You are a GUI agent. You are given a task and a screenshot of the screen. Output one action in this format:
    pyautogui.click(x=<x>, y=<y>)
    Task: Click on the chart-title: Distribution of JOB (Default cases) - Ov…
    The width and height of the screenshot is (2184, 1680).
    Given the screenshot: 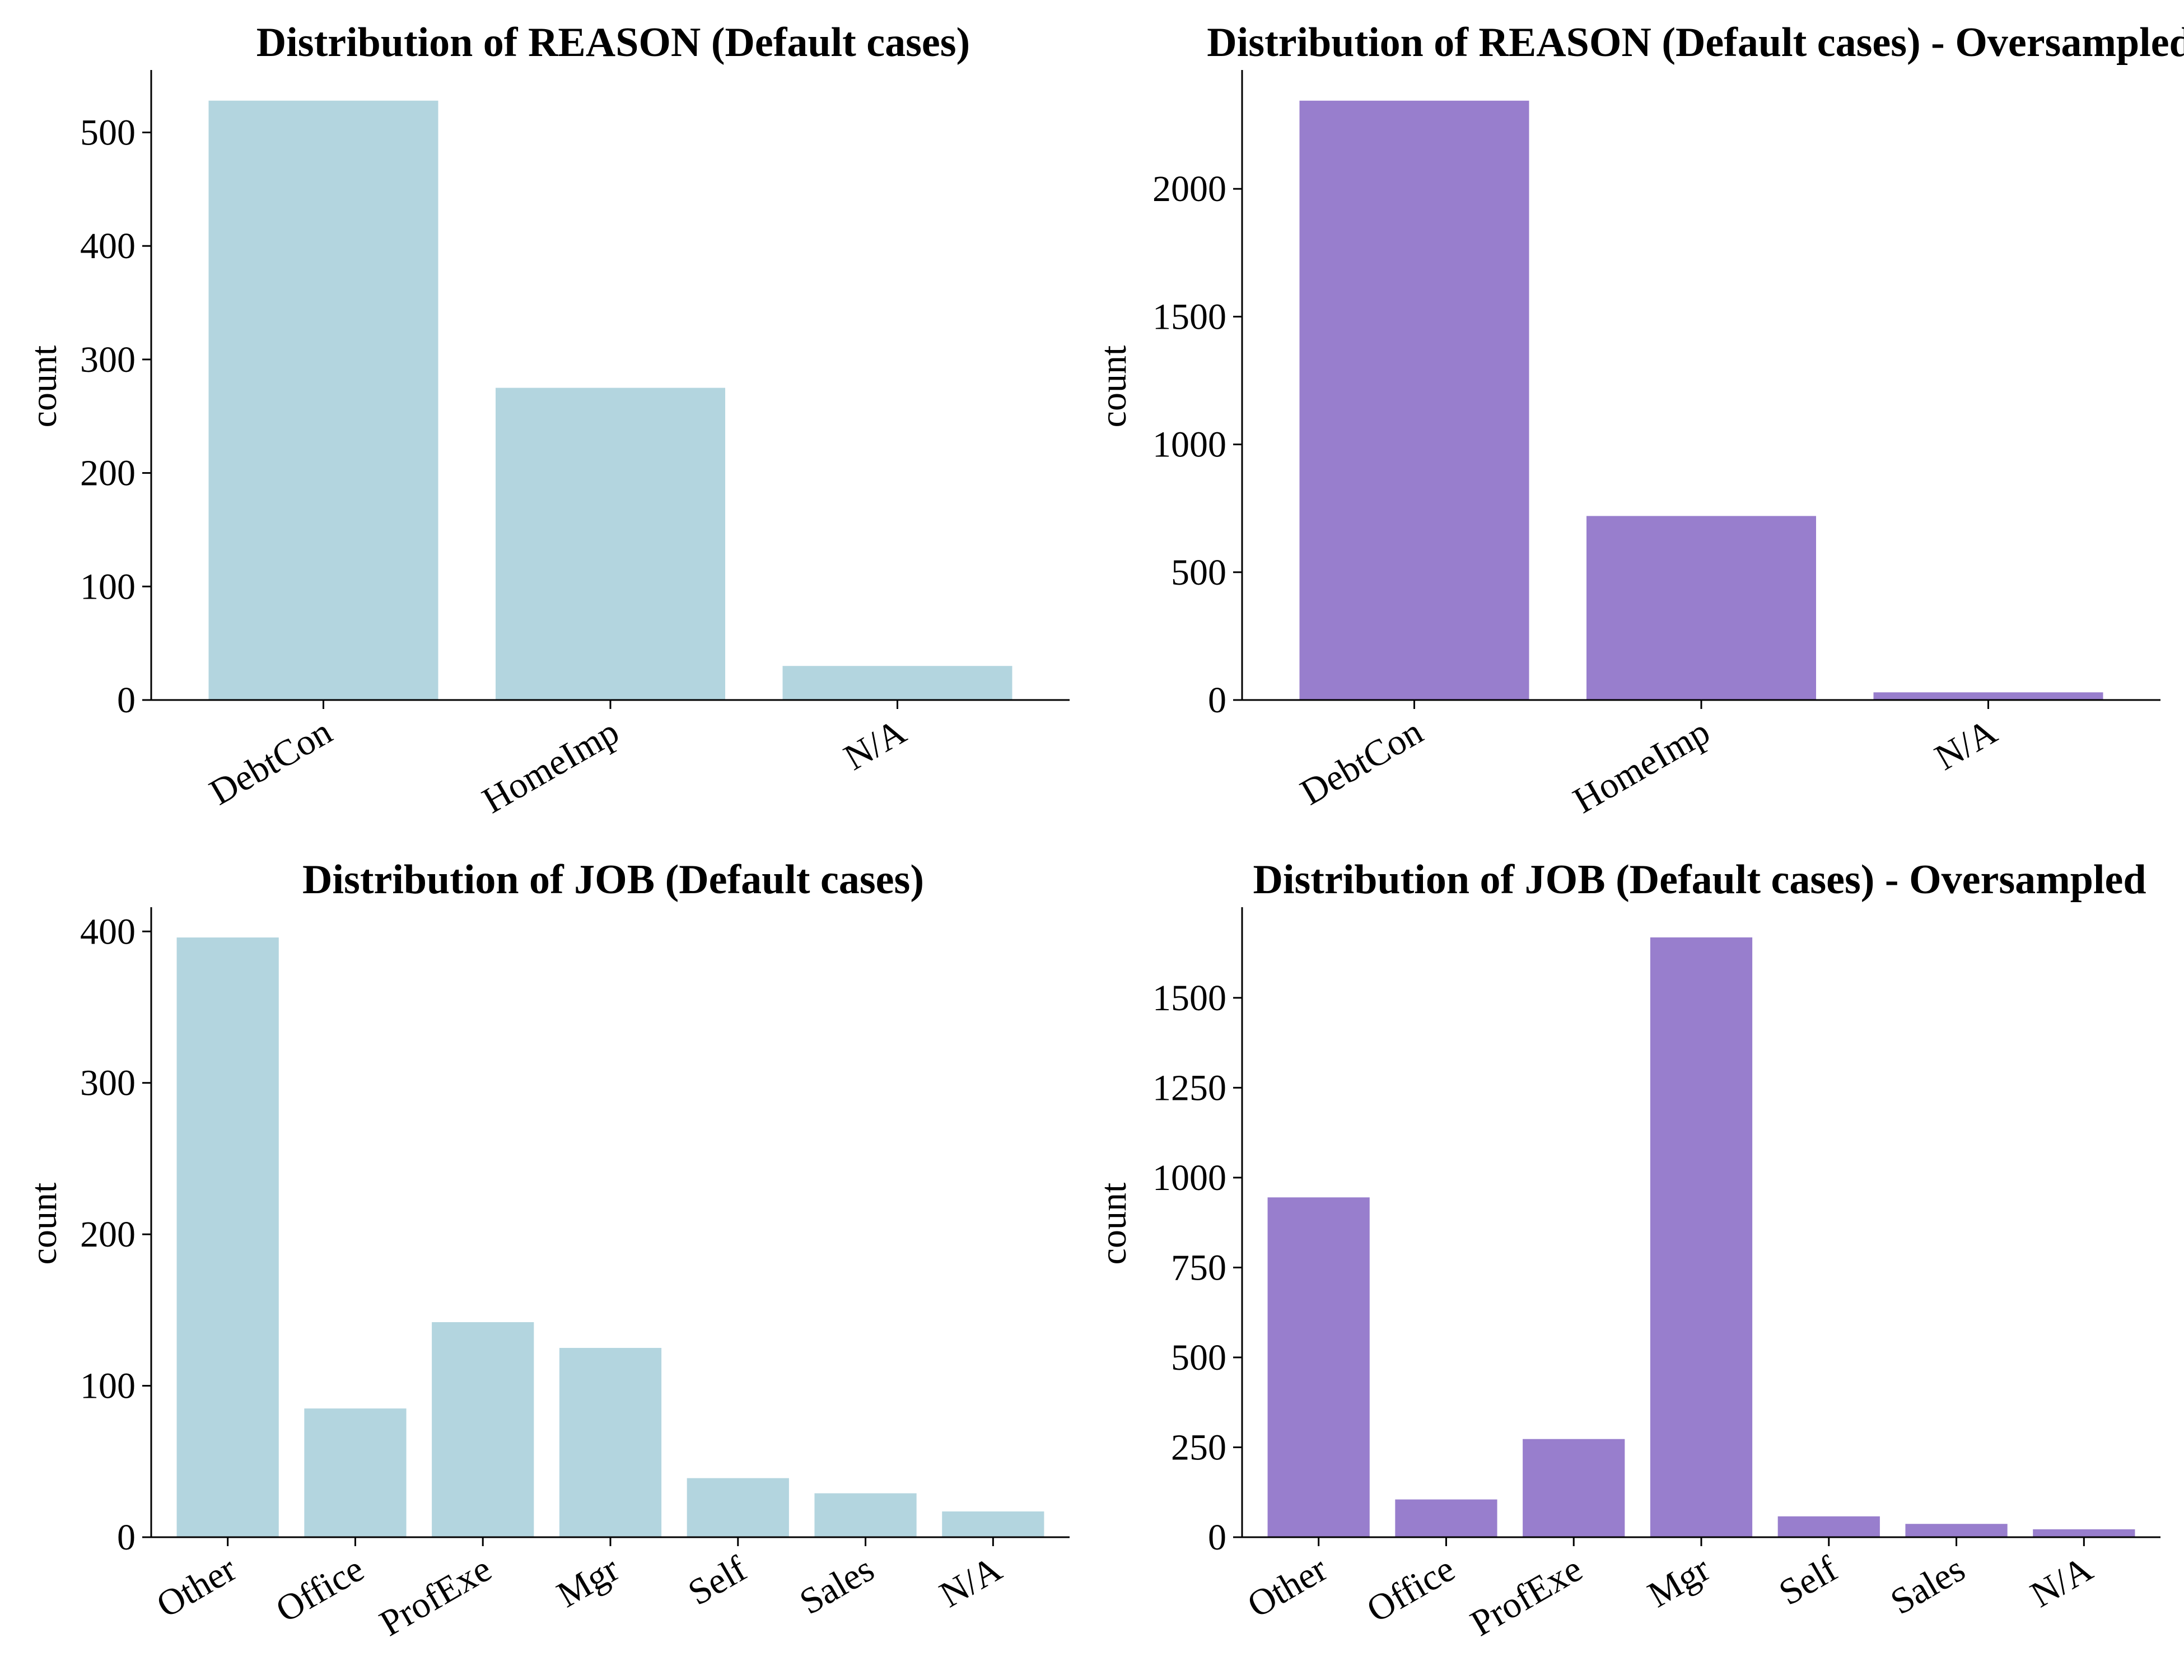 What is the action you would take?
    pyautogui.click(x=1700, y=880)
    